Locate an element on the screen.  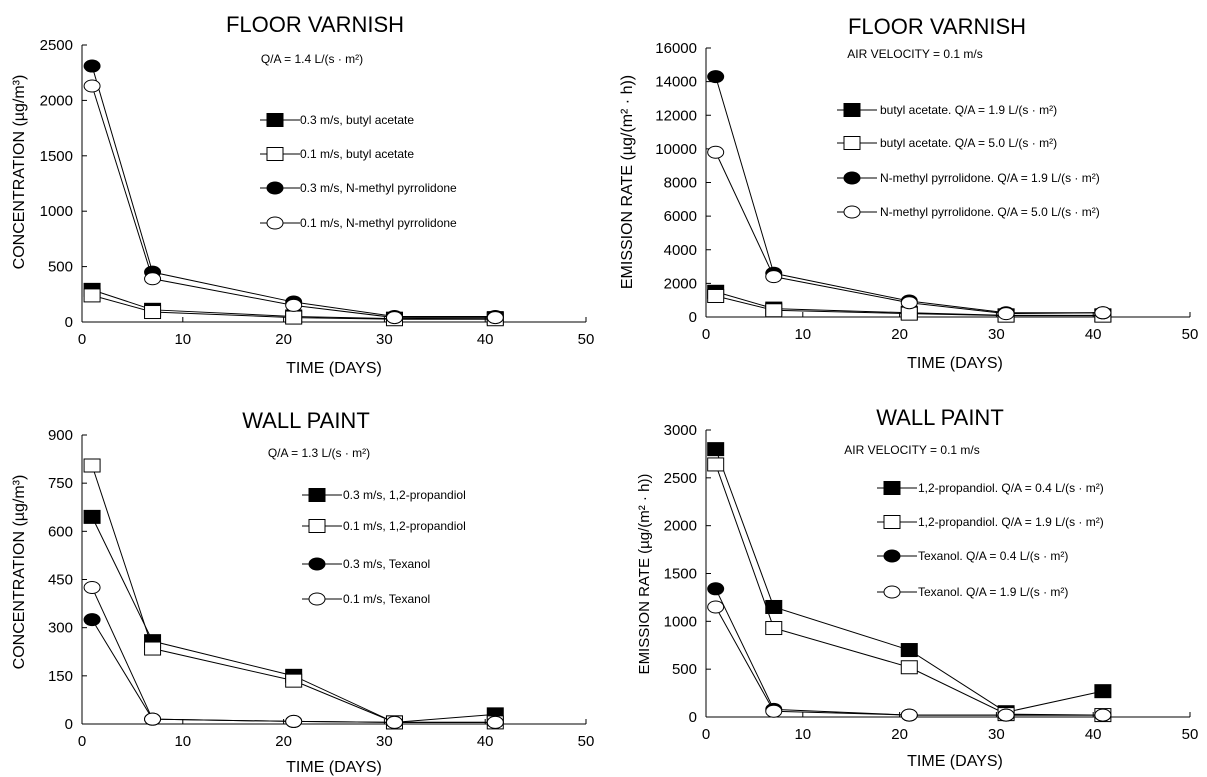
legend-label: 0.1 m/s, Texanol is located at coordinates (386, 599).